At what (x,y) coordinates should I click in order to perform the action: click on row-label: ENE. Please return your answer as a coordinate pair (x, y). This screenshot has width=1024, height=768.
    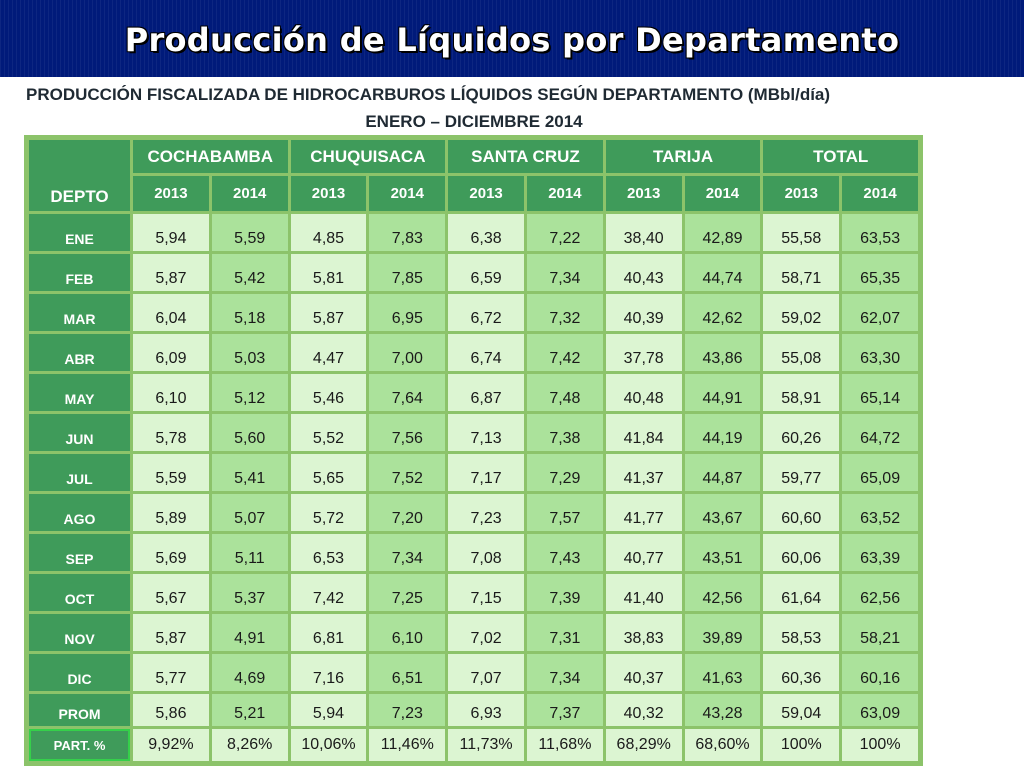
    Looking at the image, I should click on (79, 232).